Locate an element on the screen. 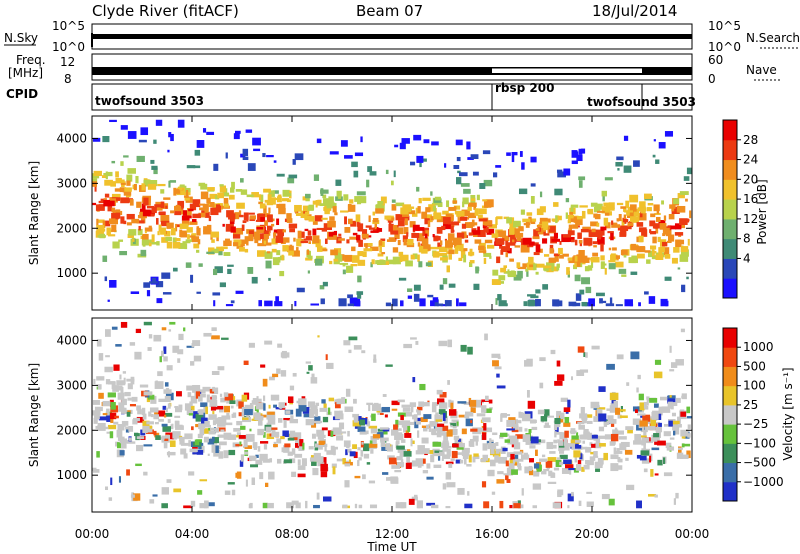 This screenshot has height=554, width=800. colorbar-tick-label: −500 is located at coordinates (759, 463).